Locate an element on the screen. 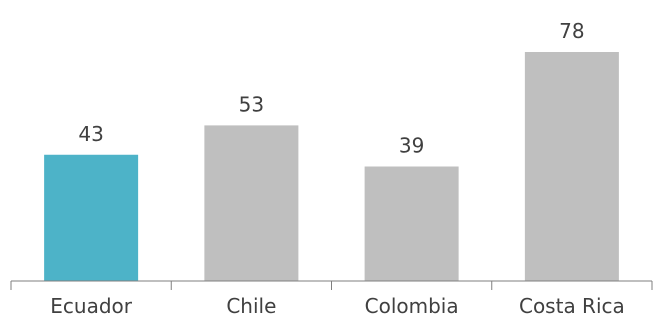 This screenshot has height=322, width=655. category-label-costa-rica: Costa Rica is located at coordinates (572, 306).